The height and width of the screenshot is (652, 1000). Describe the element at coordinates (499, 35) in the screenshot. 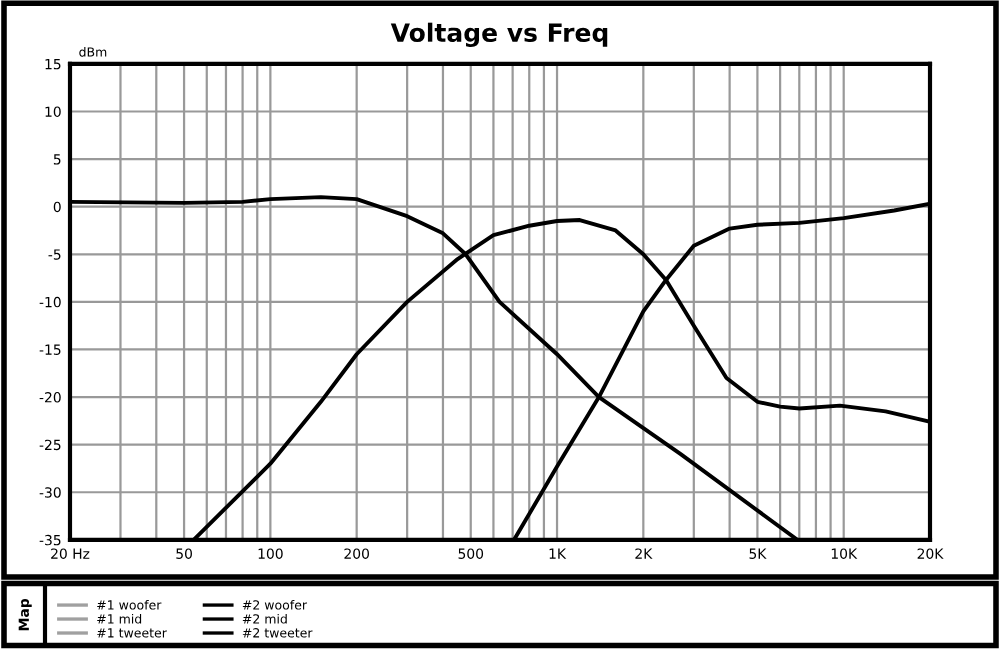

I see `chart-title: Voltage vs Freq` at that location.